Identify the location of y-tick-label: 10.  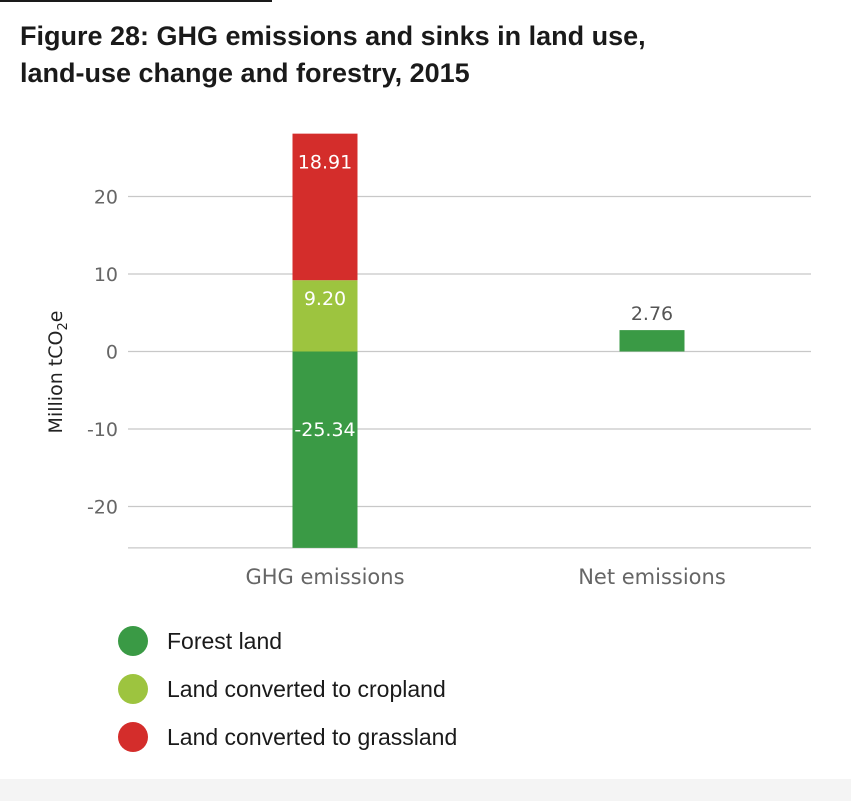
(106, 275).